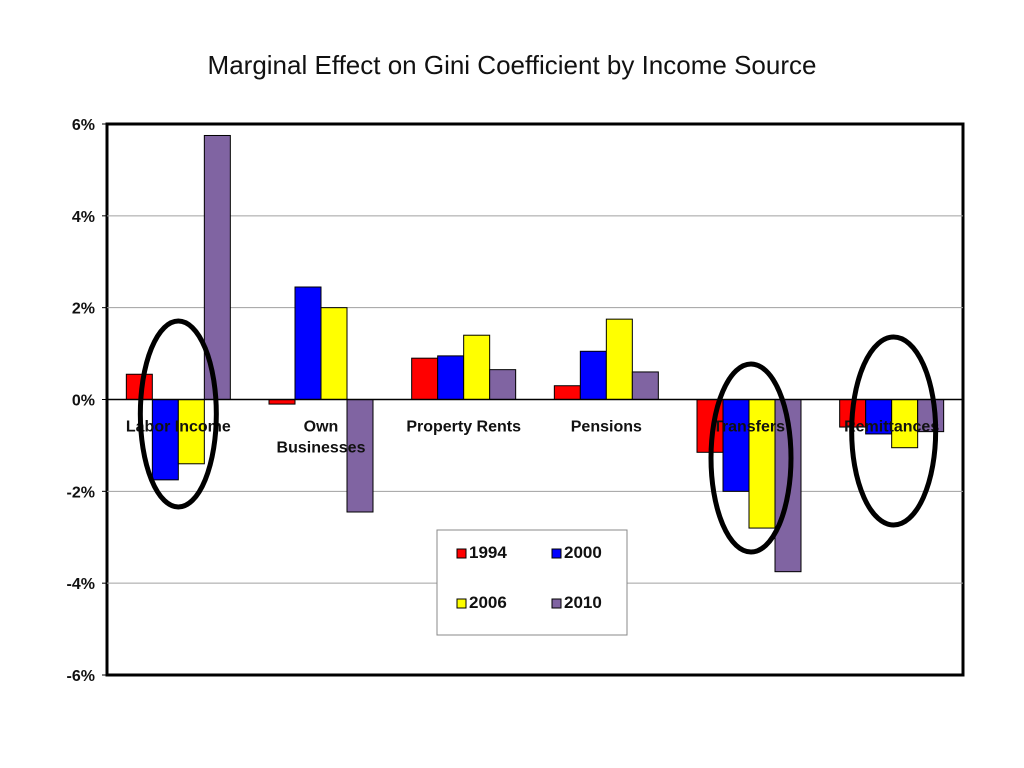 The width and height of the screenshot is (1024, 768). Describe the element at coordinates (321, 448) in the screenshot. I see `category-label: Businesses` at that location.